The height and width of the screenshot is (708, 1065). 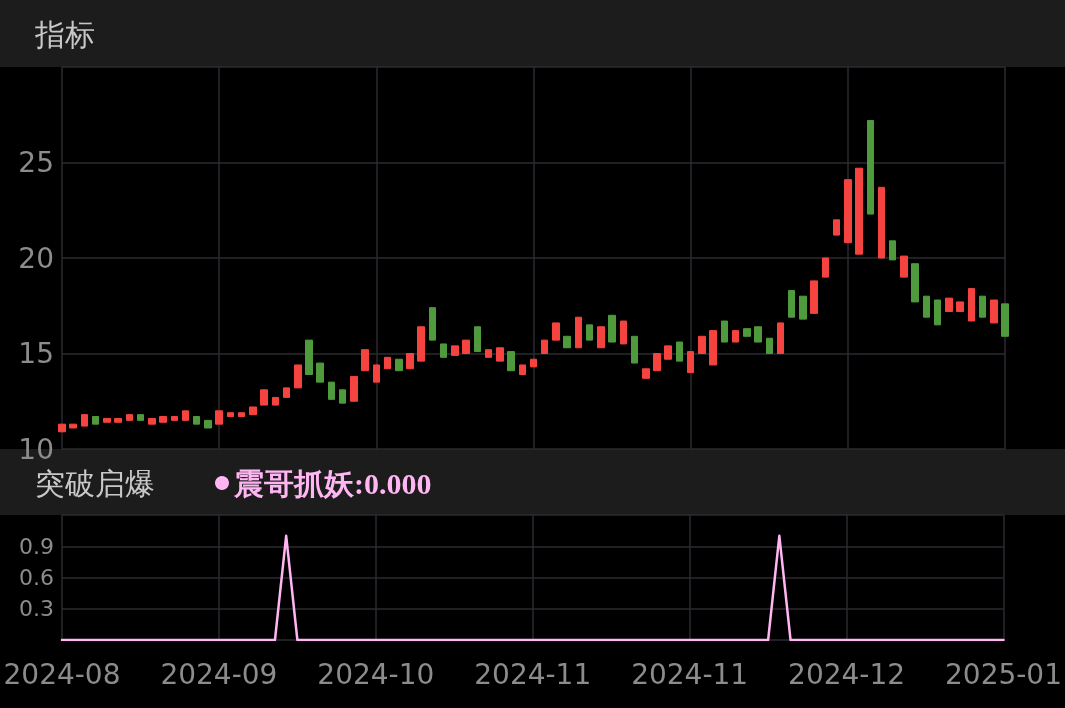 I want to click on legend-label: 震哥抓妖:0.000, so click(x=332, y=483).